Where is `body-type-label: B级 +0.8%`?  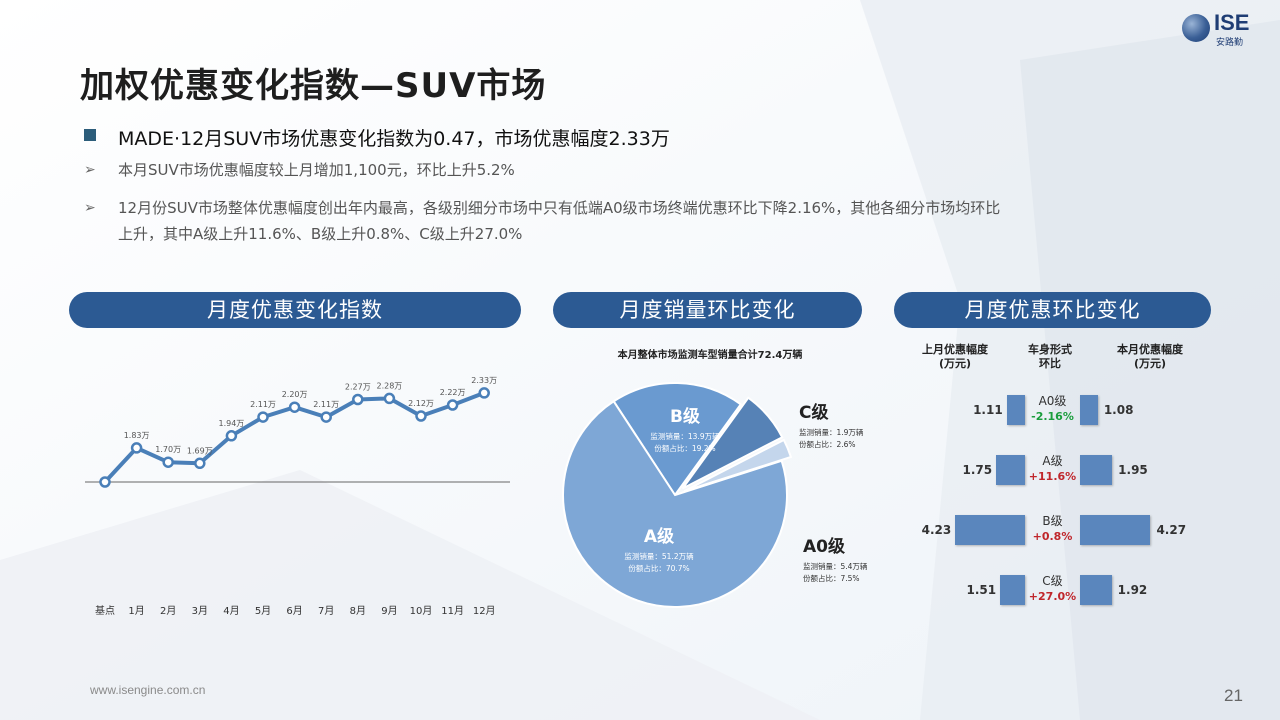 body-type-label: B级 +0.8% is located at coordinates (1053, 529).